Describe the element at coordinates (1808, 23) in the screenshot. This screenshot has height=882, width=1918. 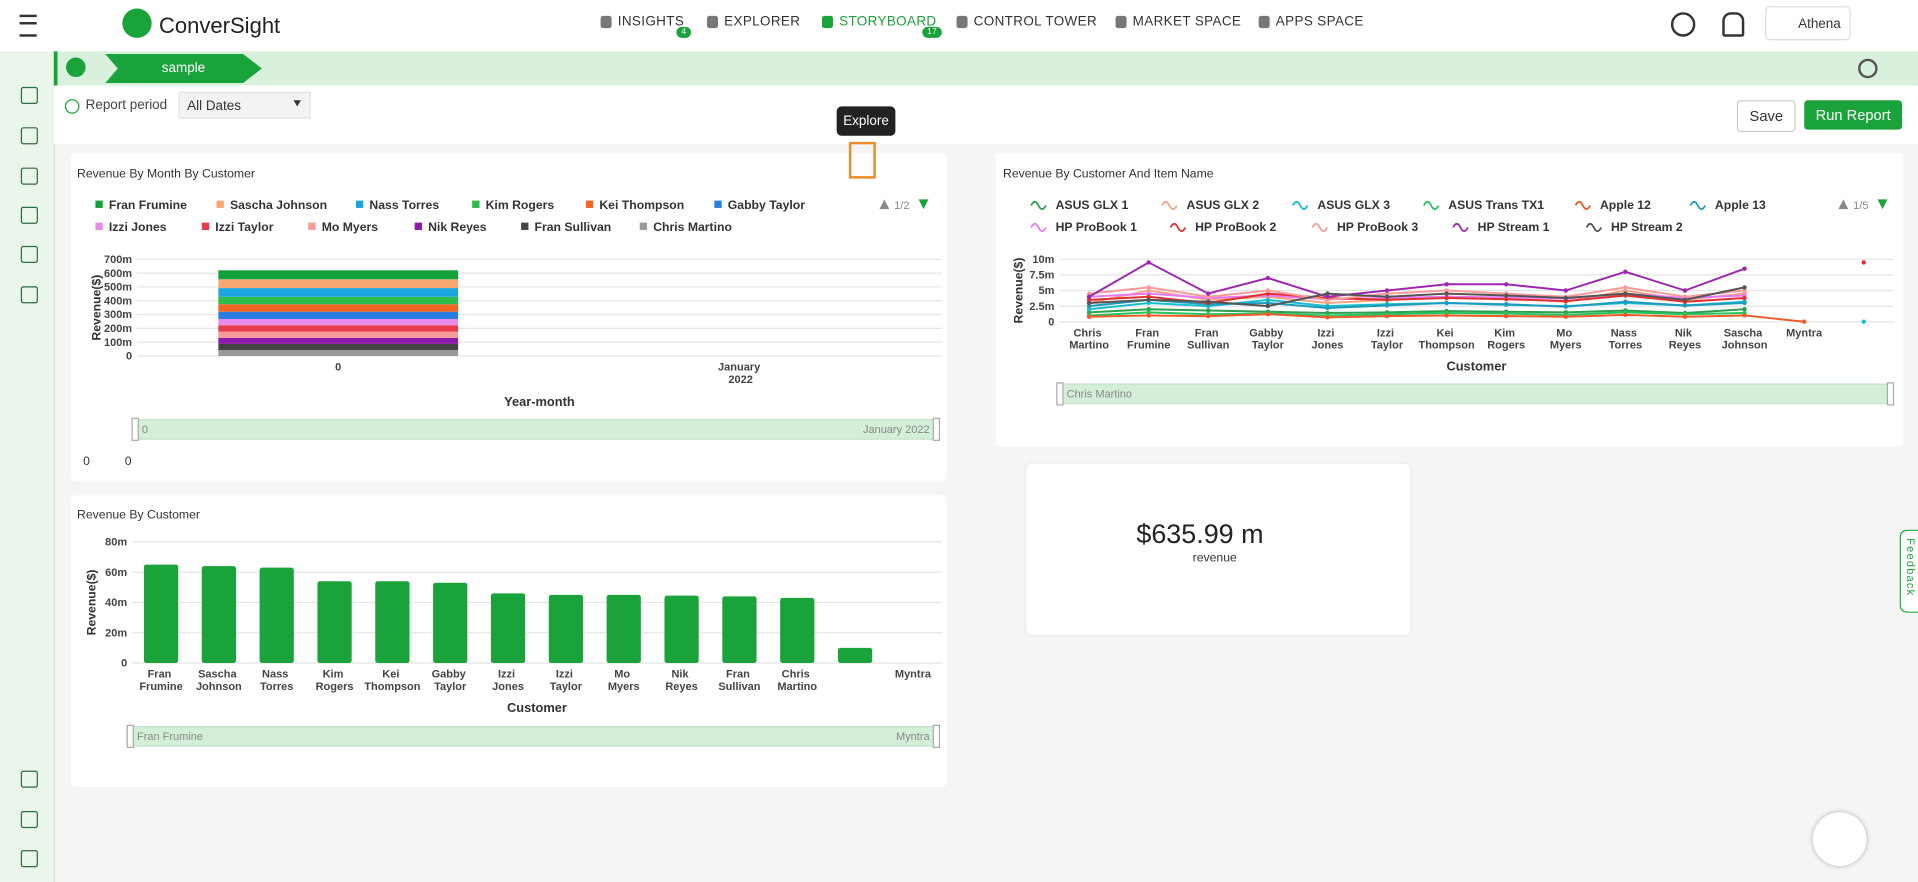
I see `user-menu: Athena` at that location.